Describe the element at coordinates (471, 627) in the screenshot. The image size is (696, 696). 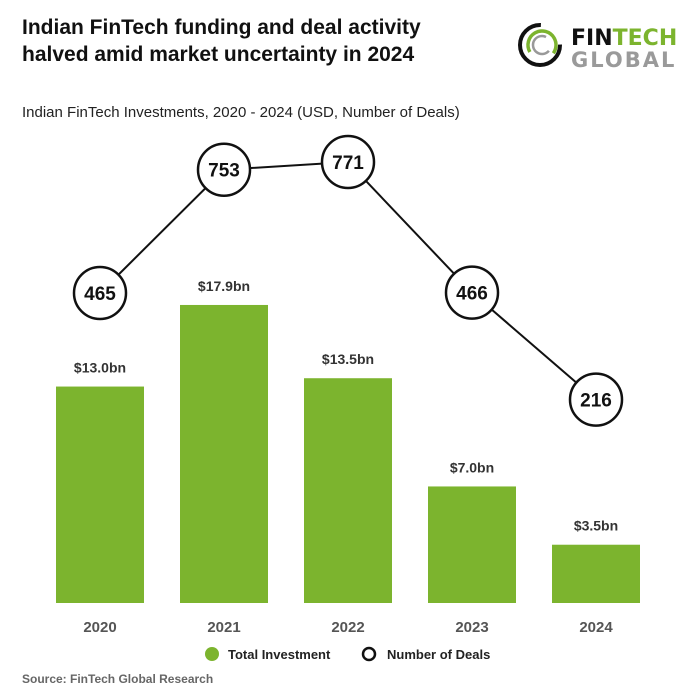
I see `x-tick-2023: 2023` at that location.